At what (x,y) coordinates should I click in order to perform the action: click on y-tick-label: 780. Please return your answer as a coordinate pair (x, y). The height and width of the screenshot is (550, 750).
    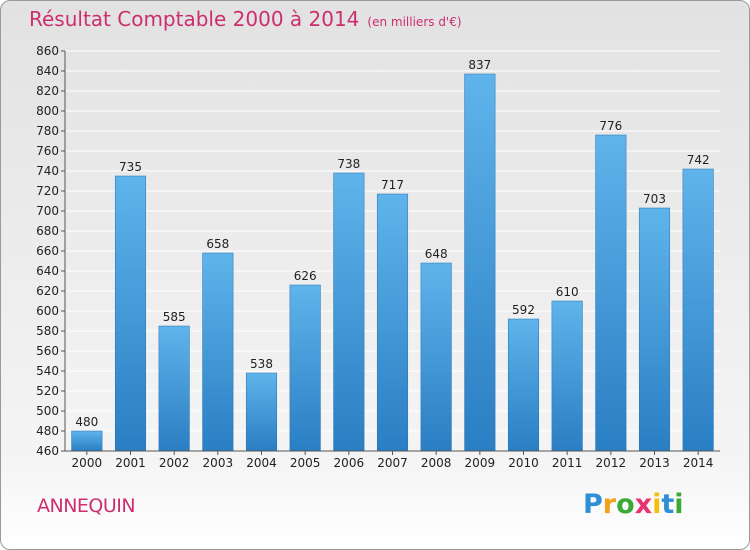
    Looking at the image, I should click on (47, 131).